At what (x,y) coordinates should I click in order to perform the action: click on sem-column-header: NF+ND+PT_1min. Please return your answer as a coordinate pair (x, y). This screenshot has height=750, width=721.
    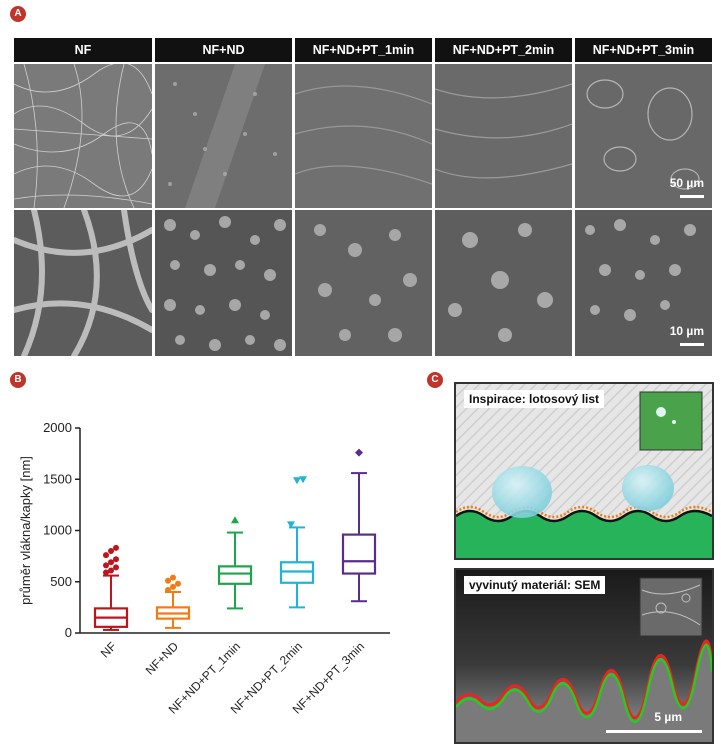
    Looking at the image, I should click on (363, 50).